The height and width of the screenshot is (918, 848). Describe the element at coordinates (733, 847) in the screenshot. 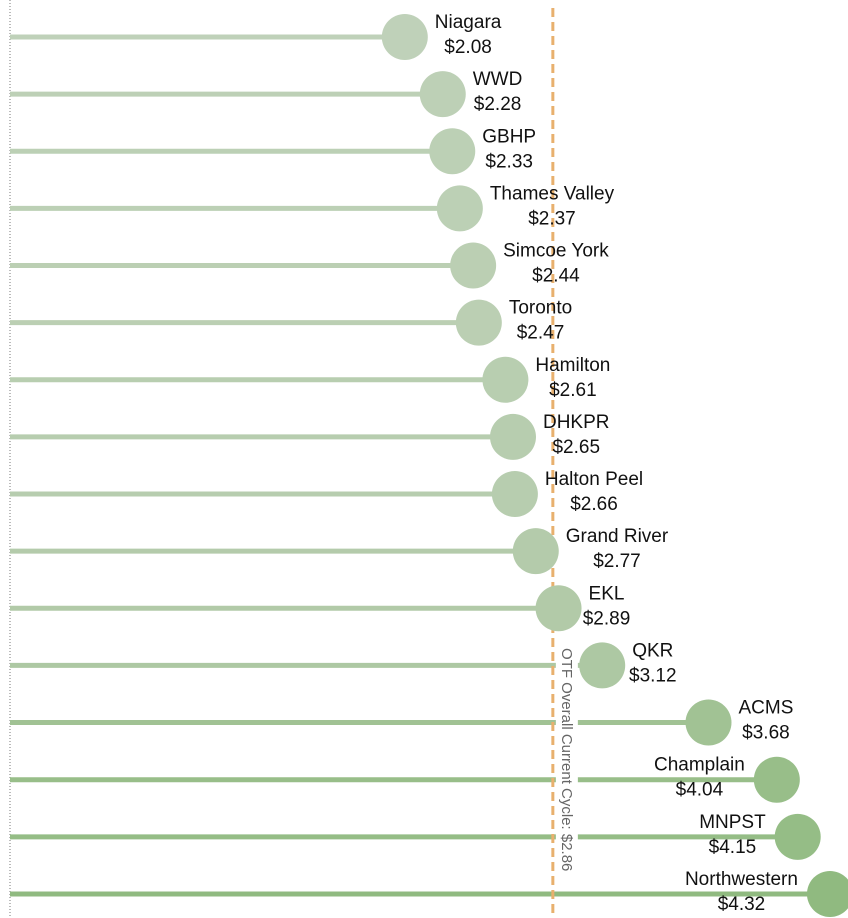

I see `value-label: $4.15` at that location.